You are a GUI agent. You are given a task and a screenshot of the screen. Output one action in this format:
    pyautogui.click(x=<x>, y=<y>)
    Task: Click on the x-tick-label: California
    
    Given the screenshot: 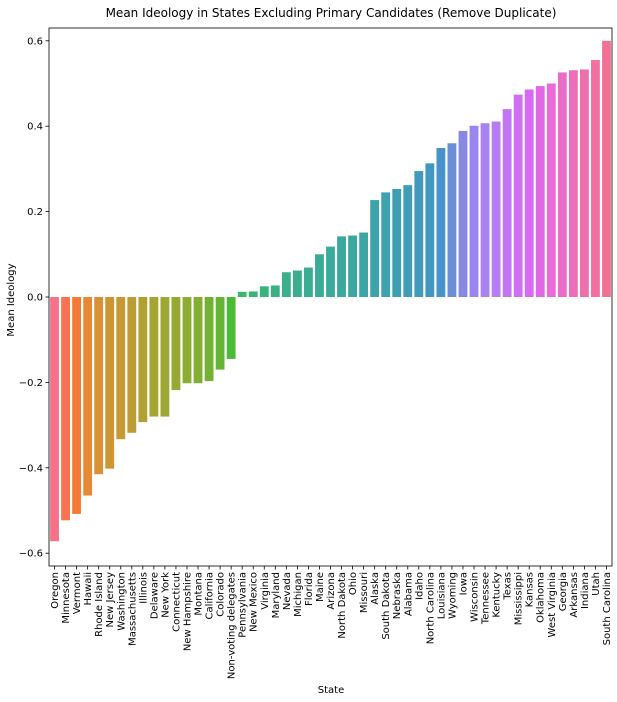 What is the action you would take?
    pyautogui.click(x=210, y=596)
    